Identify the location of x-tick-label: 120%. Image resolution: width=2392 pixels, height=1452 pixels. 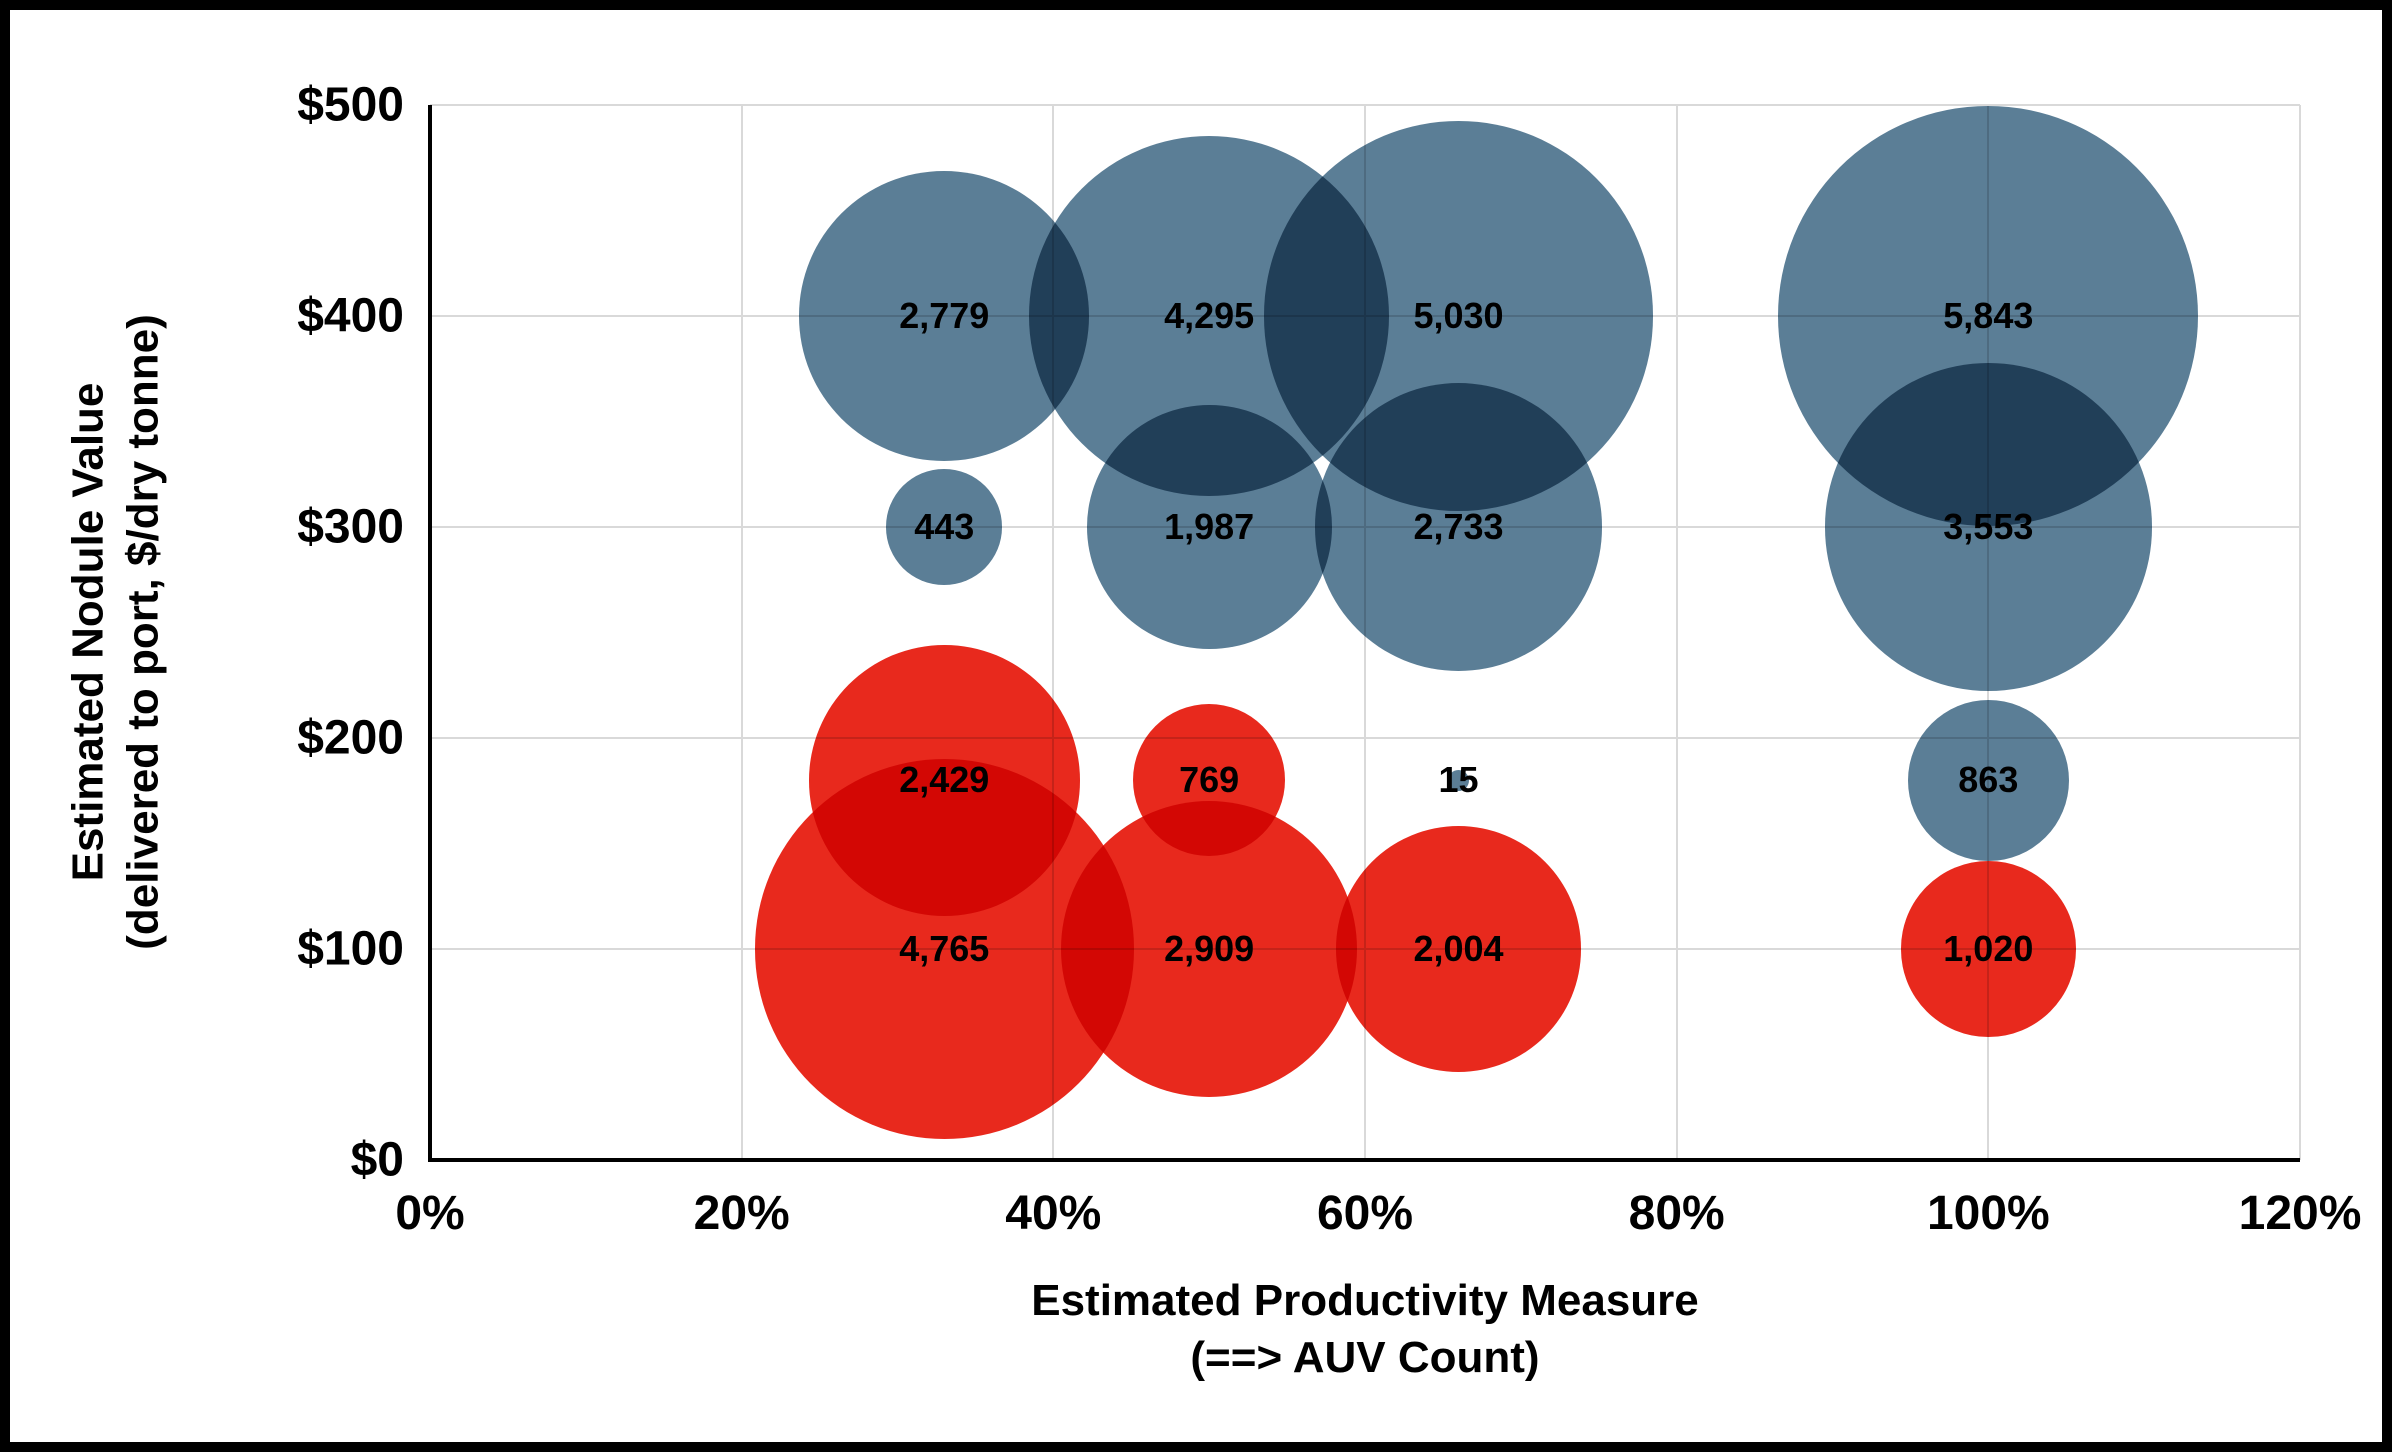
(2300, 1213).